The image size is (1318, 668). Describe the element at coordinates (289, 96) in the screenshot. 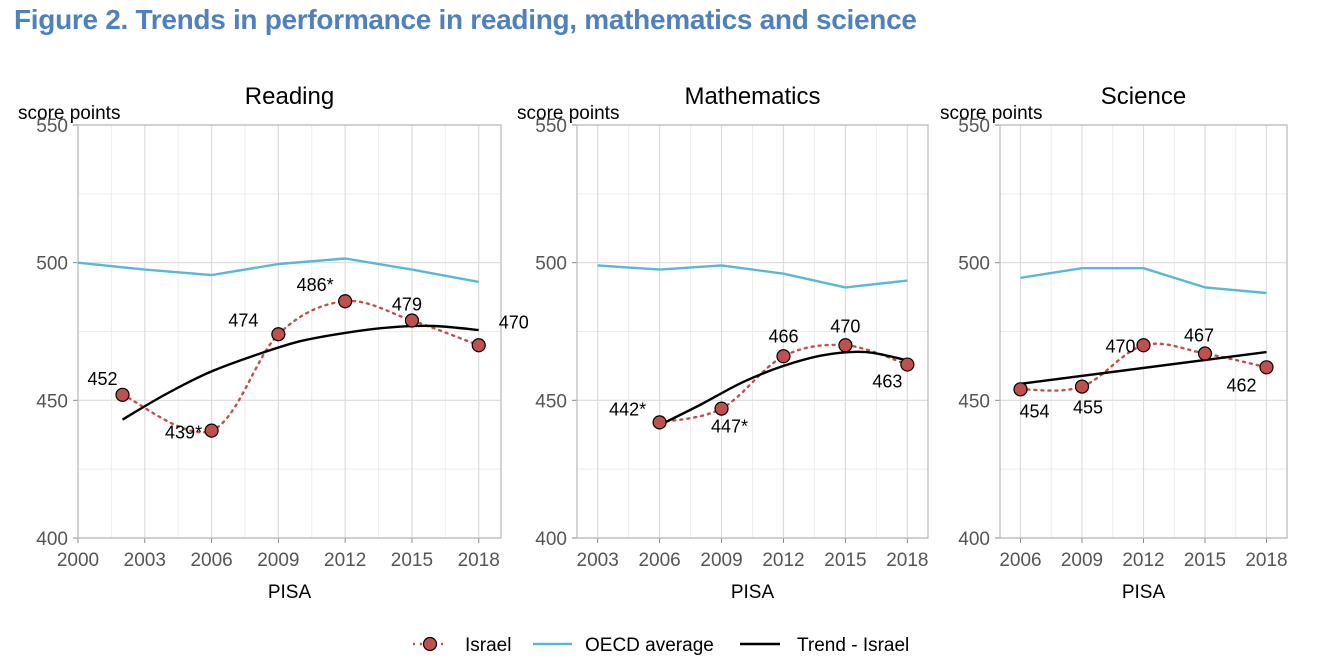

I see `panel-title-reading: Reading` at that location.